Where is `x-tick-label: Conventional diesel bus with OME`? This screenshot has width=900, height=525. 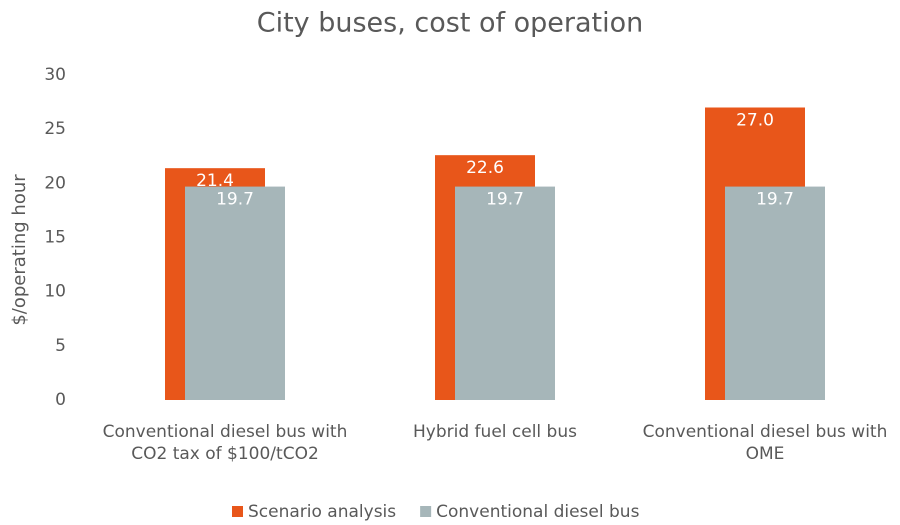
x-tick-label: Conventional diesel bus with OME is located at coordinates (765, 443).